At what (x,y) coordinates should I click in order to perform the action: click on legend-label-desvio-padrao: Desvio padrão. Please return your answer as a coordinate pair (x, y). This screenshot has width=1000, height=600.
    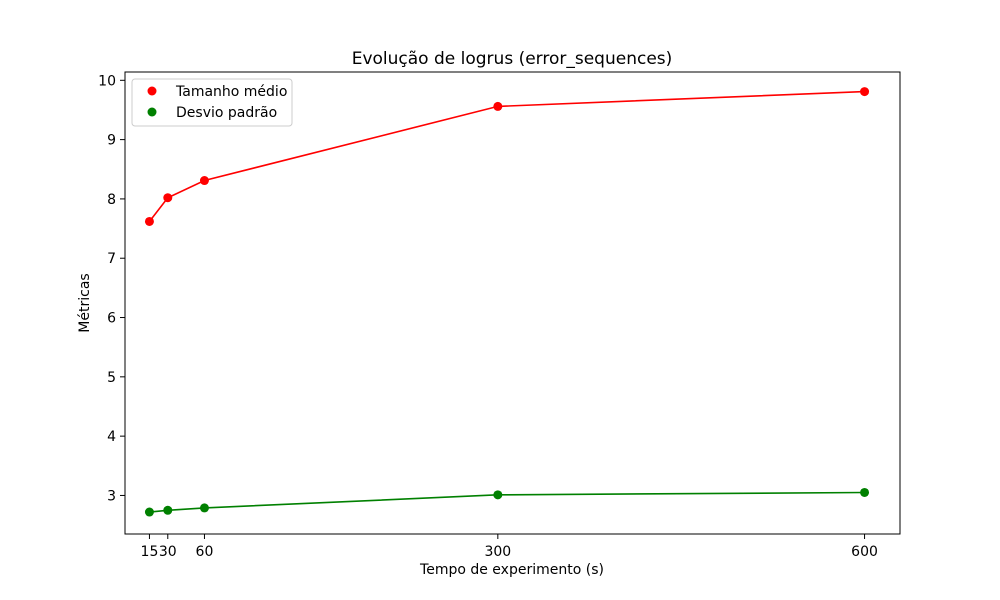
    Looking at the image, I should click on (226, 113).